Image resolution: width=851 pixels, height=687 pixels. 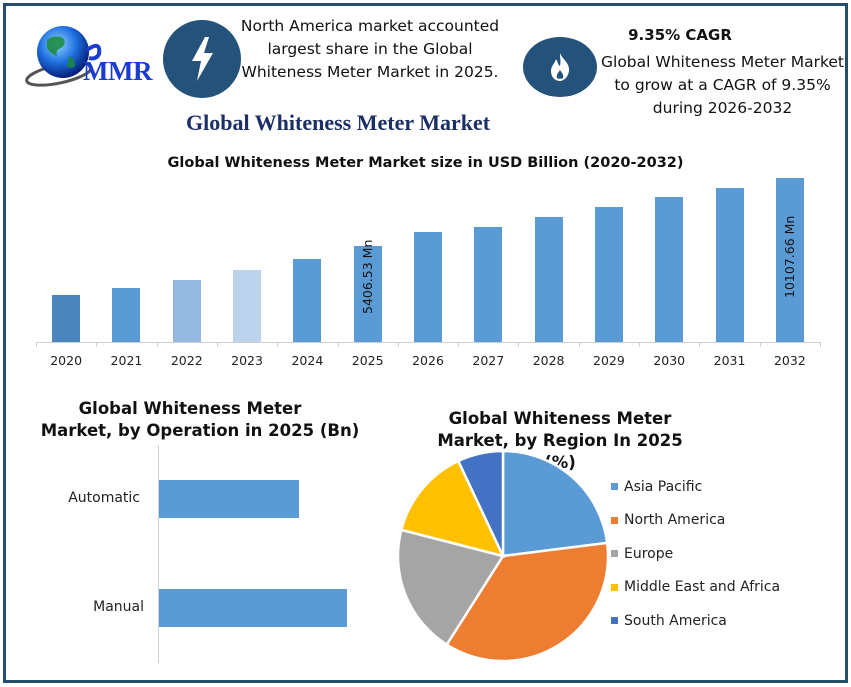 What do you see at coordinates (118, 607) in the screenshot?
I see `operation-label-manual: Manual` at bounding box center [118, 607].